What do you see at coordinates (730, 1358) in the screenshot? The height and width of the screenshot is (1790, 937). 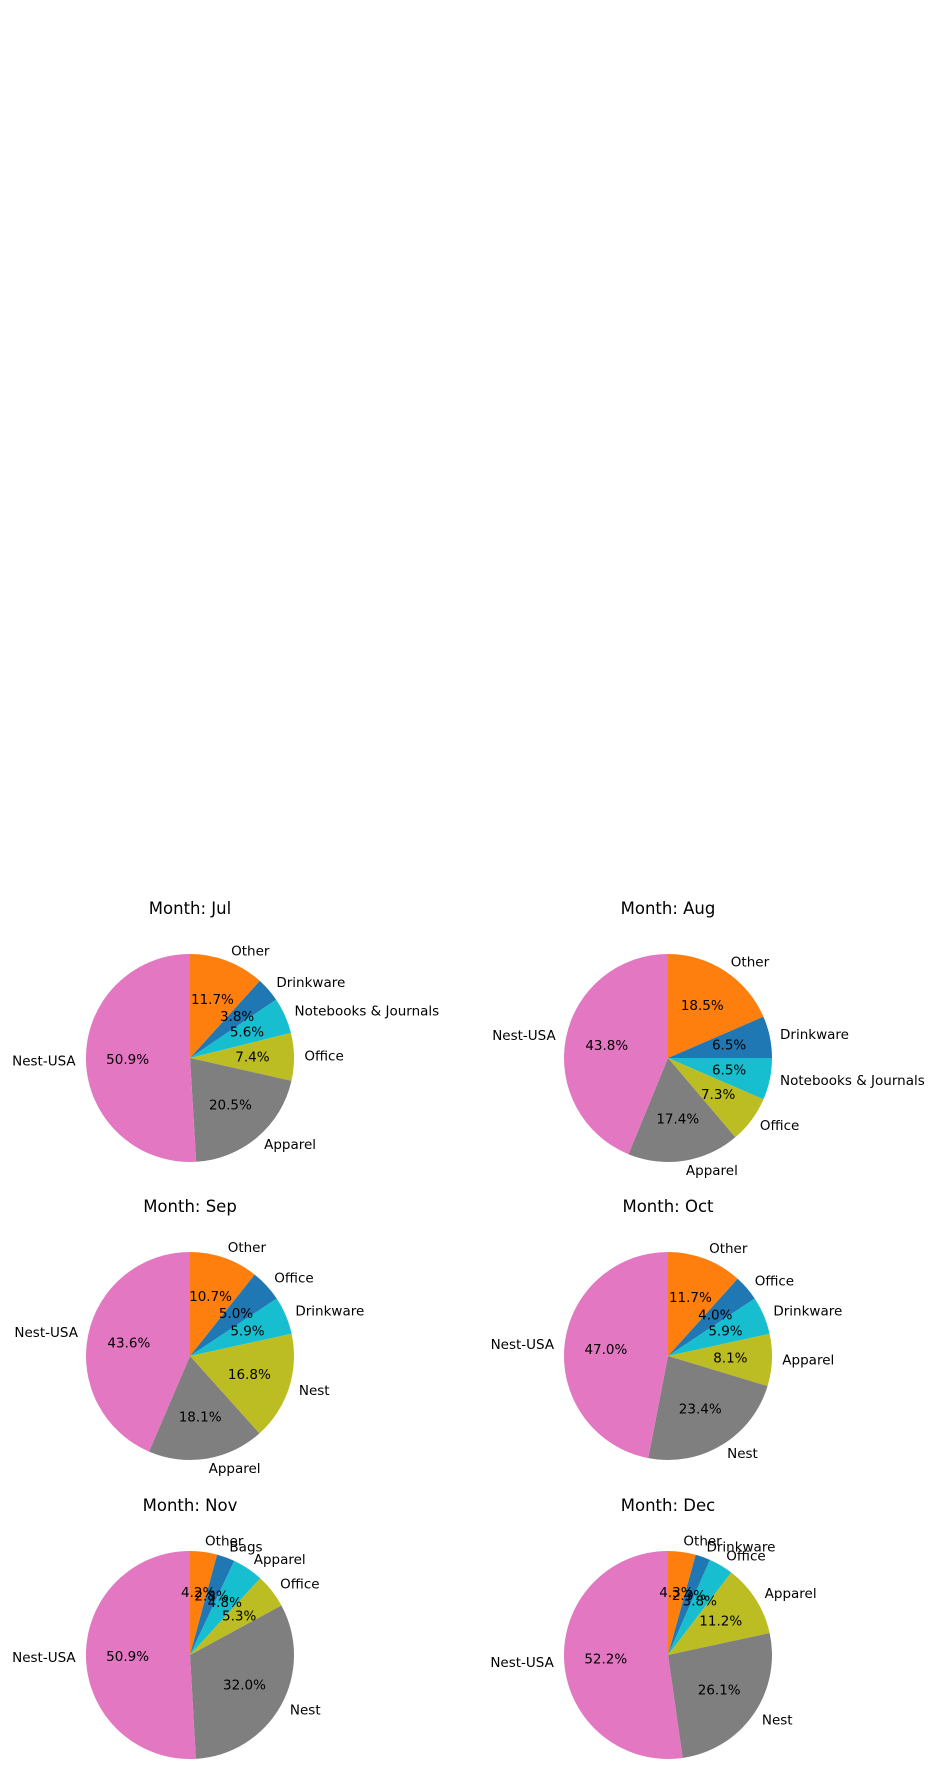 I see `pct-label: 8.1%` at bounding box center [730, 1358].